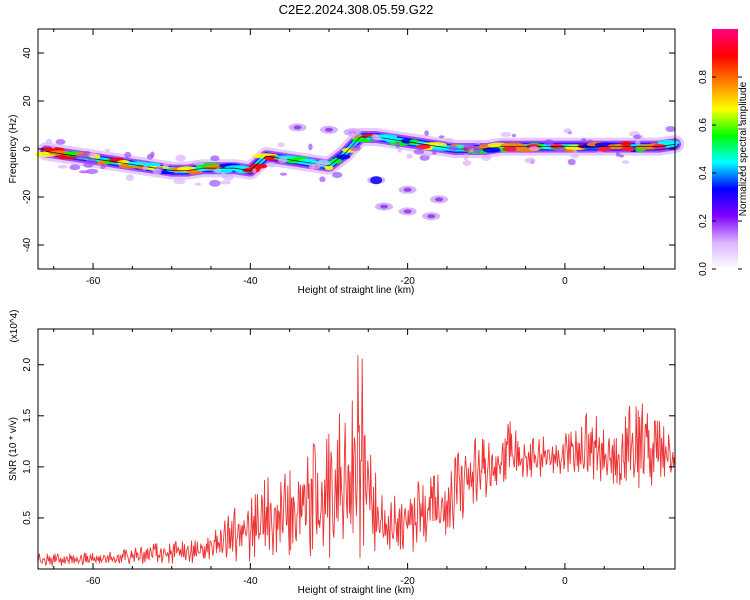 This screenshot has height=600, width=750. Describe the element at coordinates (27, 518) in the screenshot. I see `snr-ytick-label: 0.5` at that location.